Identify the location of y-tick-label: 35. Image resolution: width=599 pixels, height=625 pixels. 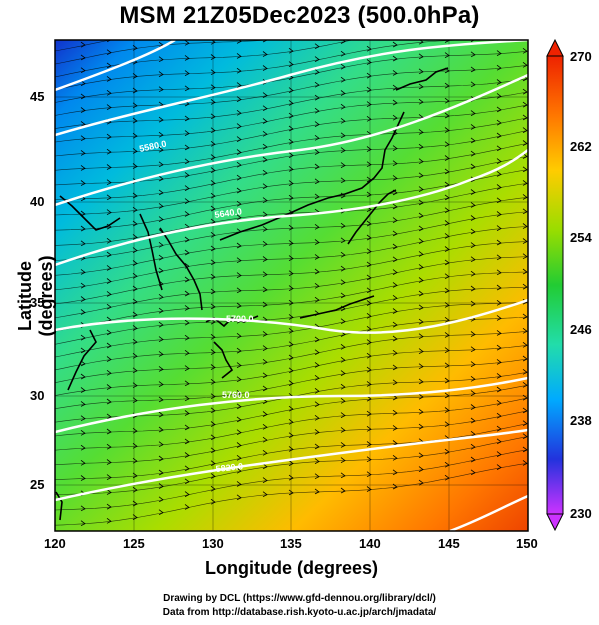
(37, 302).